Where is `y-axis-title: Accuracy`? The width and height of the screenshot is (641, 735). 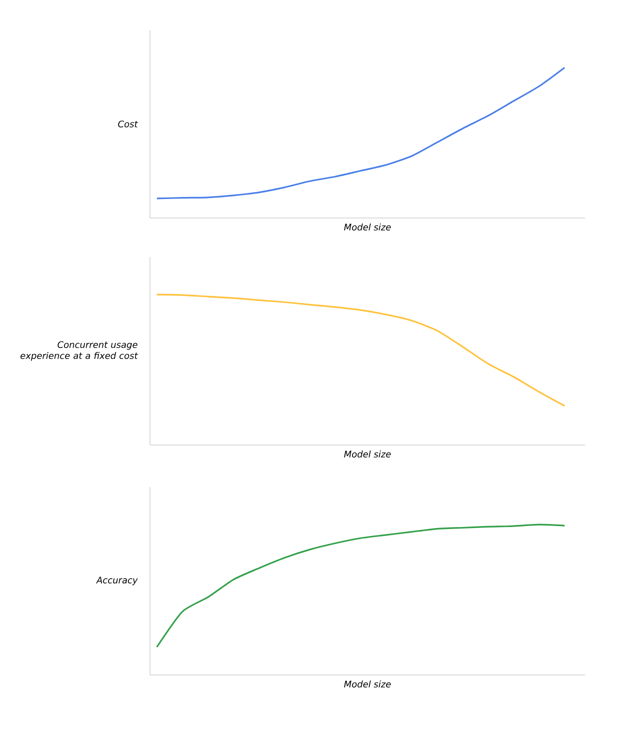
y-axis-title: Accuracy is located at coordinates (117, 581).